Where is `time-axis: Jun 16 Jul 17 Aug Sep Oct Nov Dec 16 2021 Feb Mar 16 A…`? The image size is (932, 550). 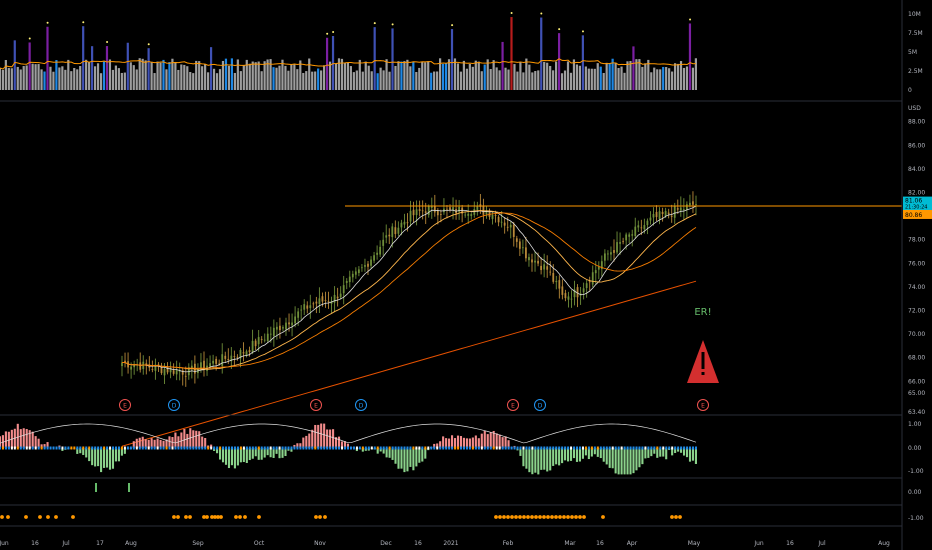 time-axis: Jun 16 Jul 17 Aug Sep Oct Nov Dec 16 2021 Feb Mar 16 A… is located at coordinates (445, 543).